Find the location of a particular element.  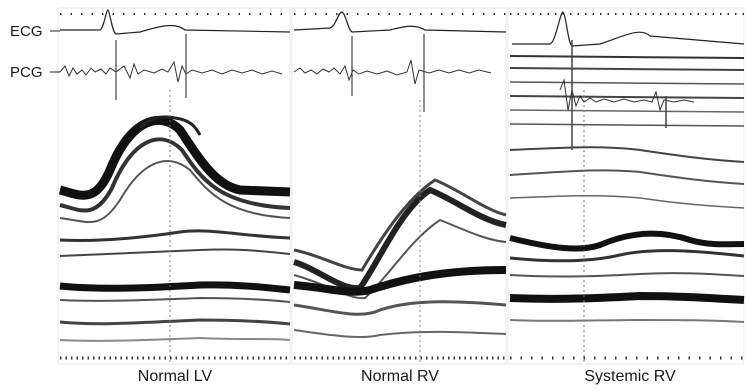

panel-label-normal-rv: Normal RV is located at coordinates (400, 377).